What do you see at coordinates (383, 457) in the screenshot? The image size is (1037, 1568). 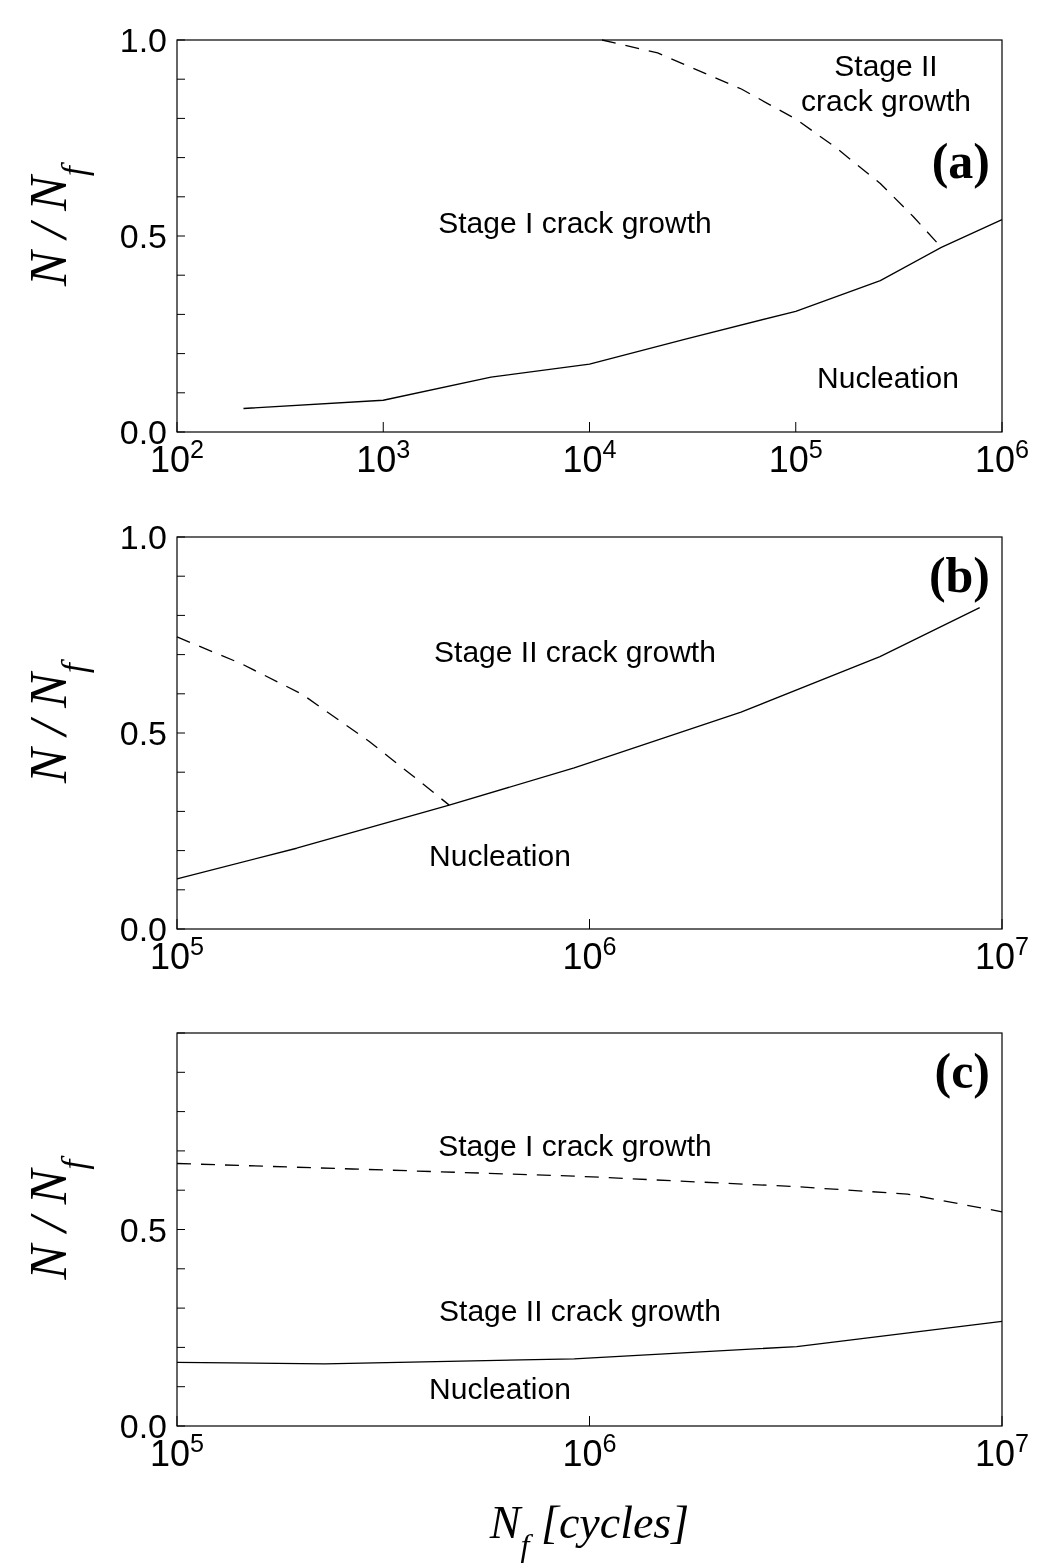 I see `x-tick-label: 10$^{3}$` at bounding box center [383, 457].